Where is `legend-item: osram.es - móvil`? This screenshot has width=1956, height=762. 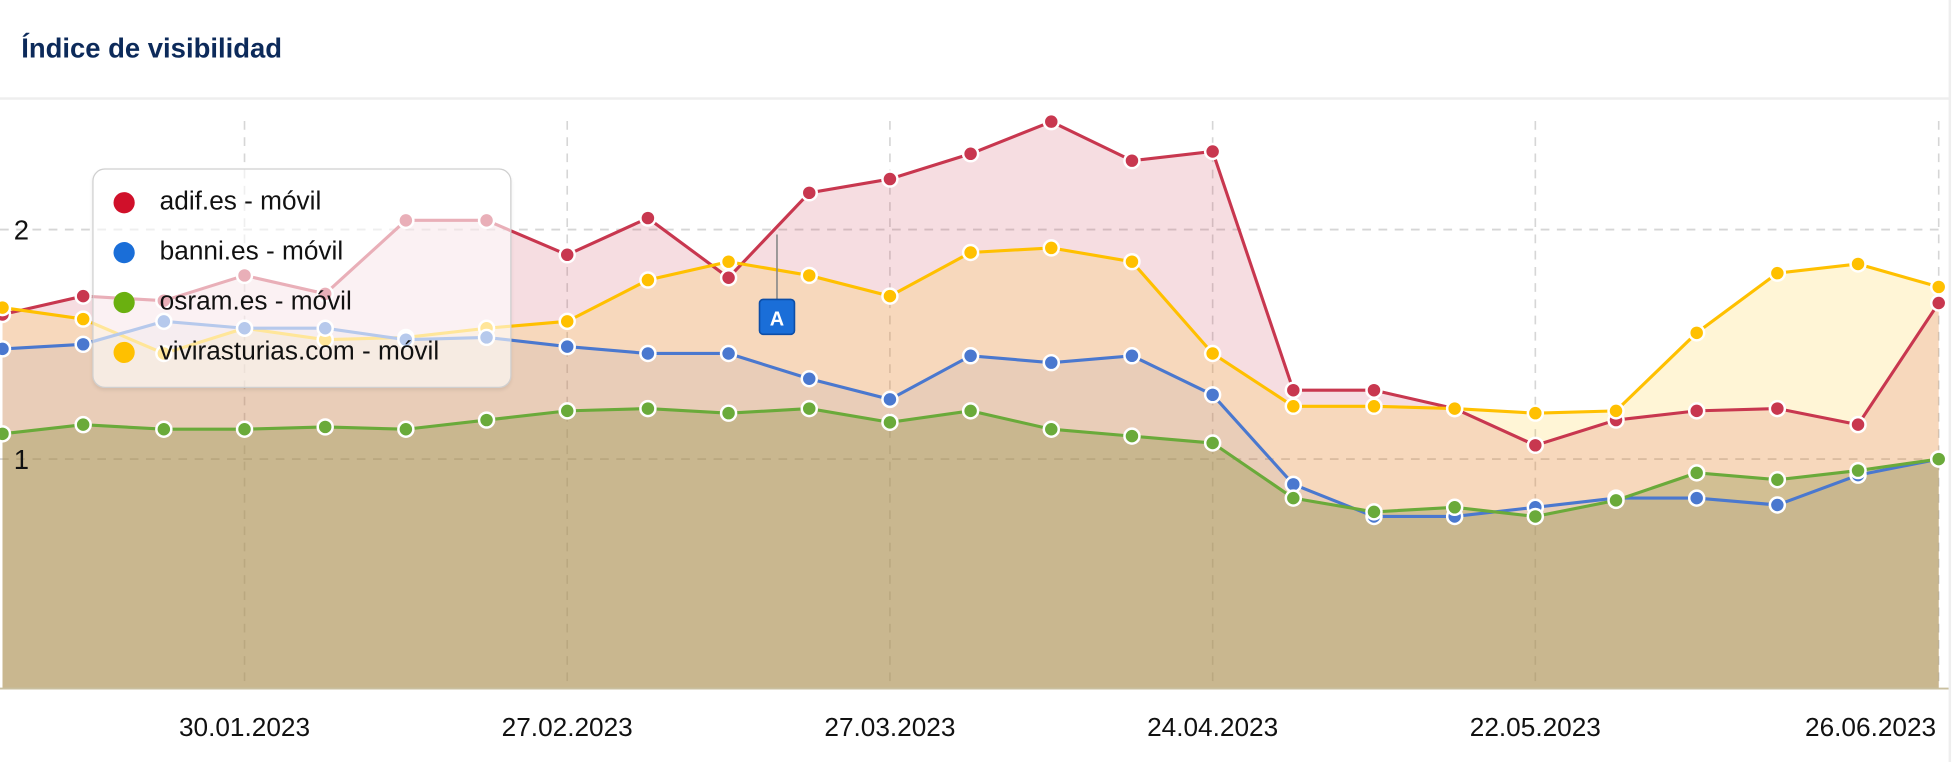 legend-item: osram.es - móvil is located at coordinates (232, 301).